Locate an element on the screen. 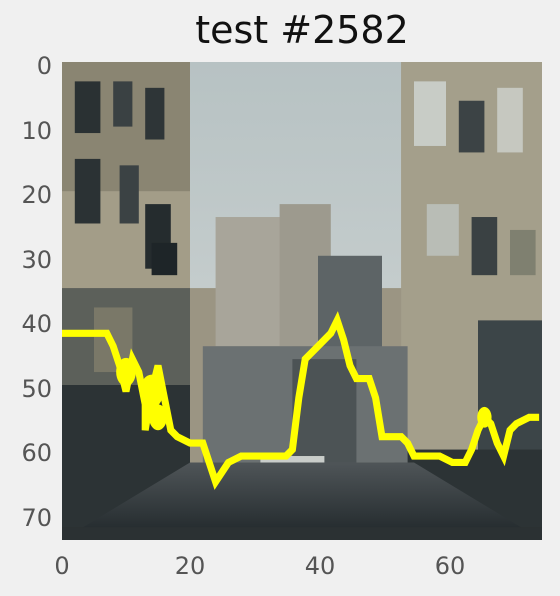 Image resolution: width=560 pixels, height=596 pixels. x-tick: 40 is located at coordinates (320, 566).